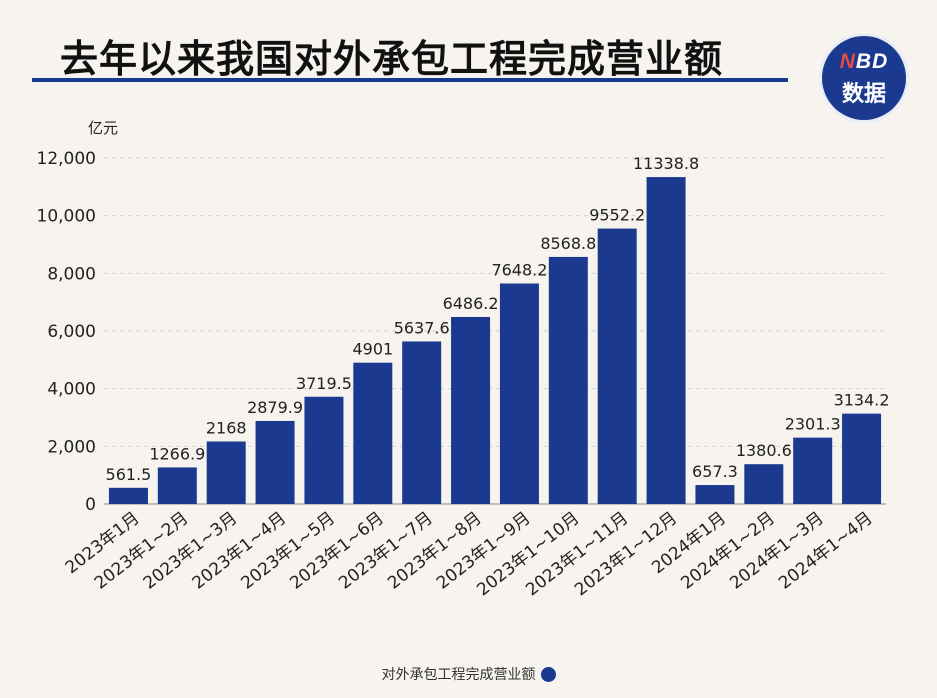  What do you see at coordinates (71, 447) in the screenshot?
I see `y-tick-label: 2,000` at bounding box center [71, 447].